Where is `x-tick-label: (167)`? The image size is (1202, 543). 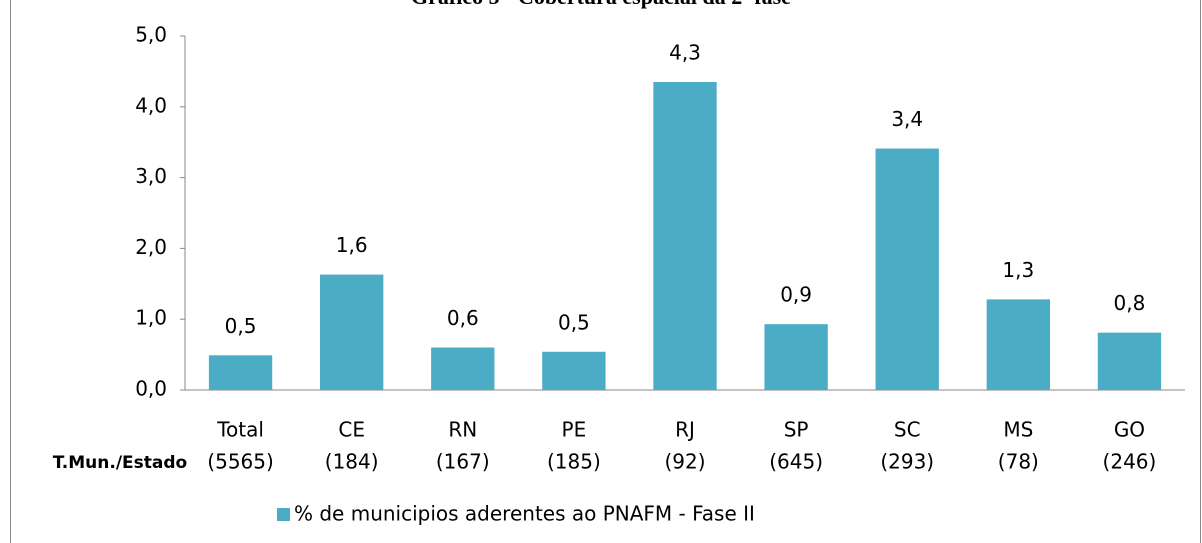
x-tick-label: (167) is located at coordinates (463, 462).